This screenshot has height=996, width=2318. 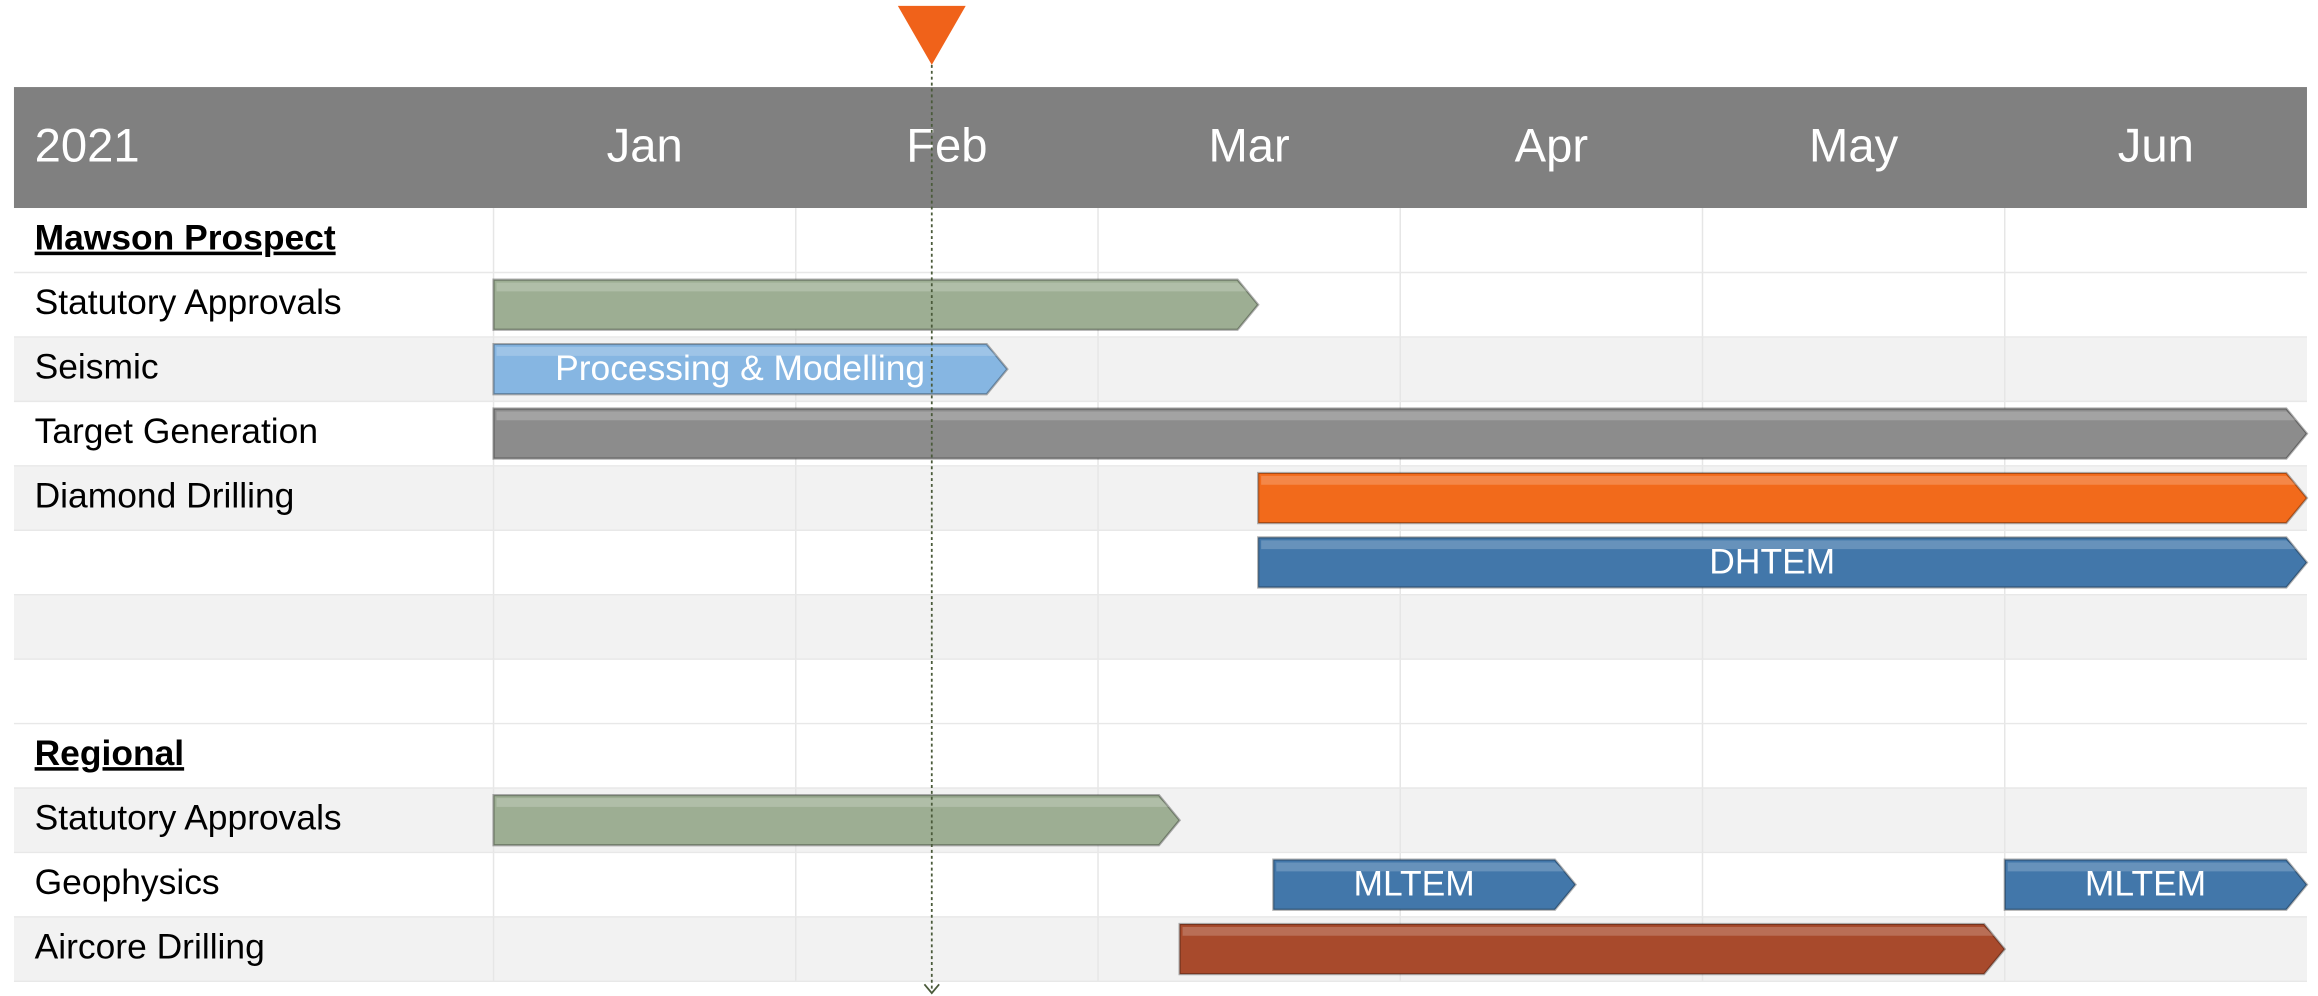 What do you see at coordinates (150, 946) in the screenshot?
I see `row-label: Aircore Drilling` at bounding box center [150, 946].